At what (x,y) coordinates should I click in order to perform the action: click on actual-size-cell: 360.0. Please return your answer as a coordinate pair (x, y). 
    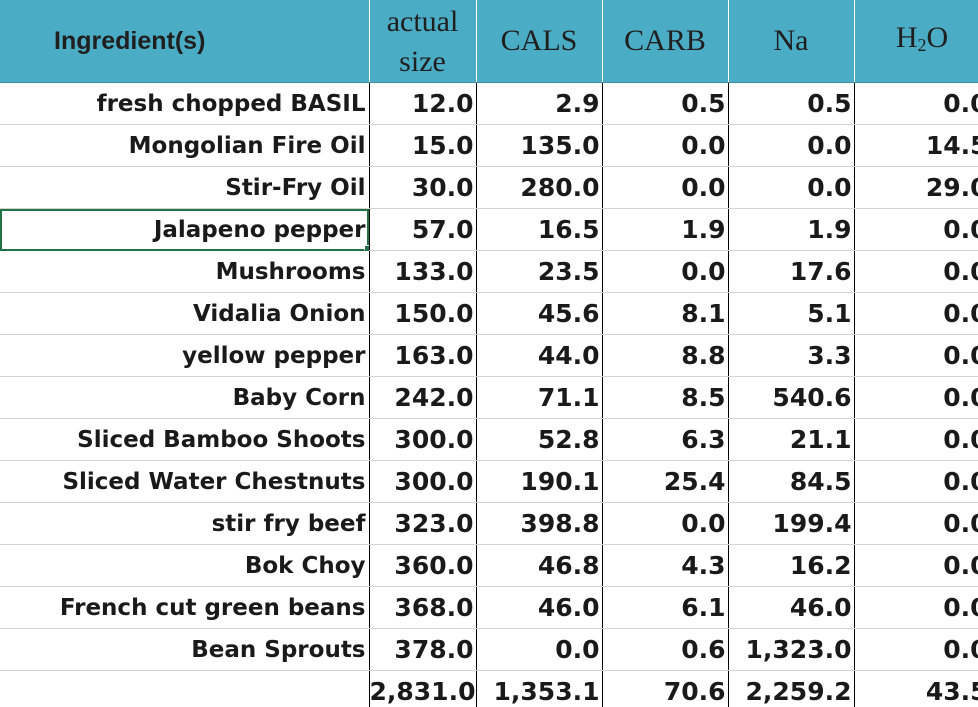
    Looking at the image, I should click on (423, 565).